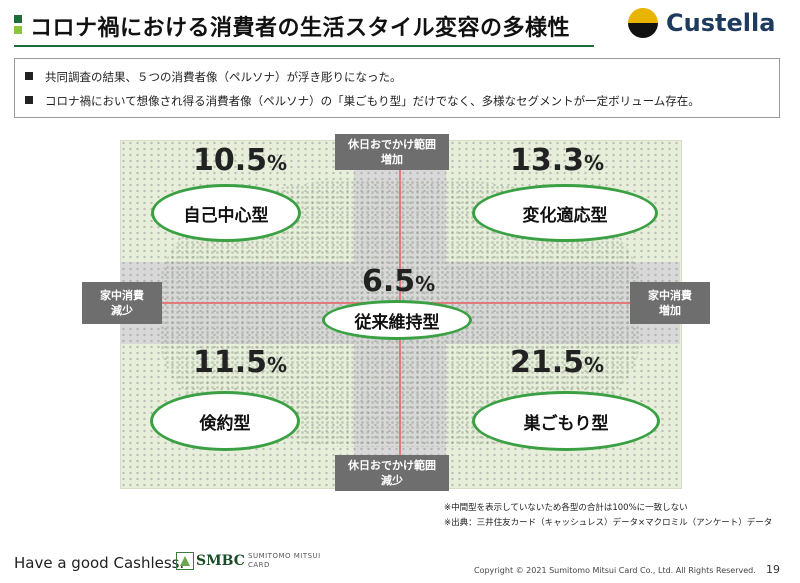 This screenshot has width=800, height=583. What do you see at coordinates (565, 213) in the screenshot?
I see `segment-adaptive: 変化適応型` at bounding box center [565, 213].